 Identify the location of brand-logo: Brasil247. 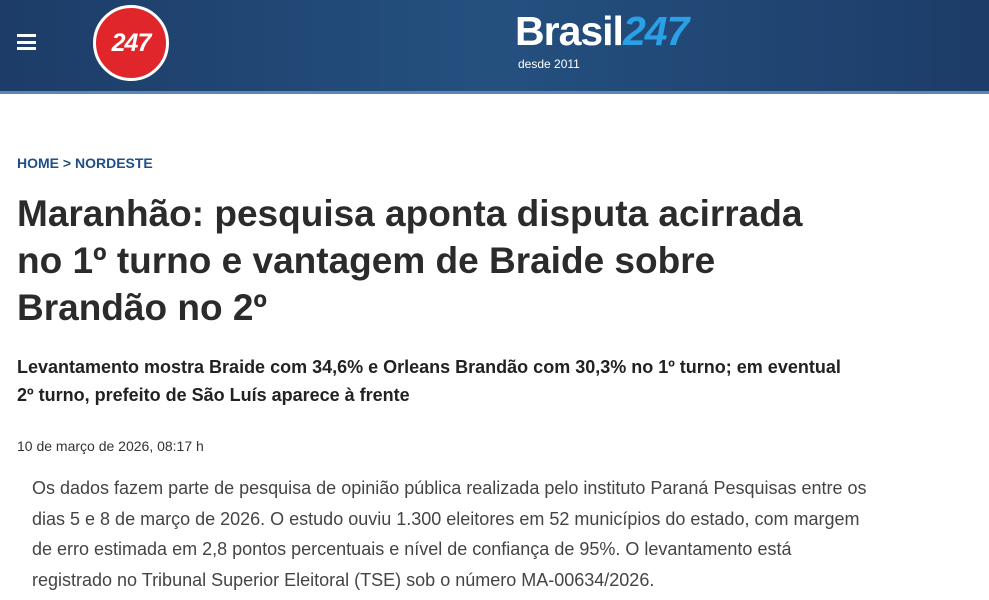
(602, 31).